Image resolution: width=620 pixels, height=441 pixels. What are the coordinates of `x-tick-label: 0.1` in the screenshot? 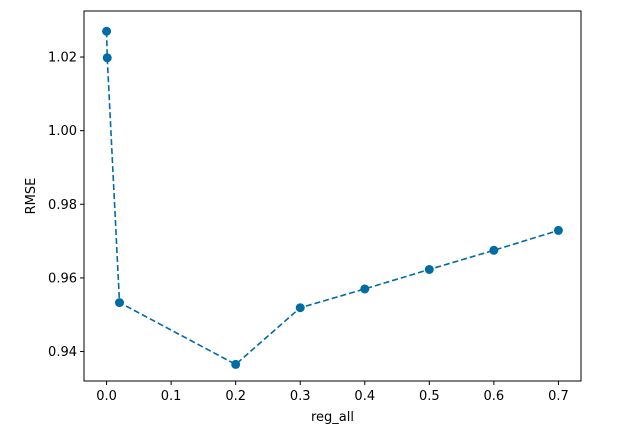 It's located at (171, 396).